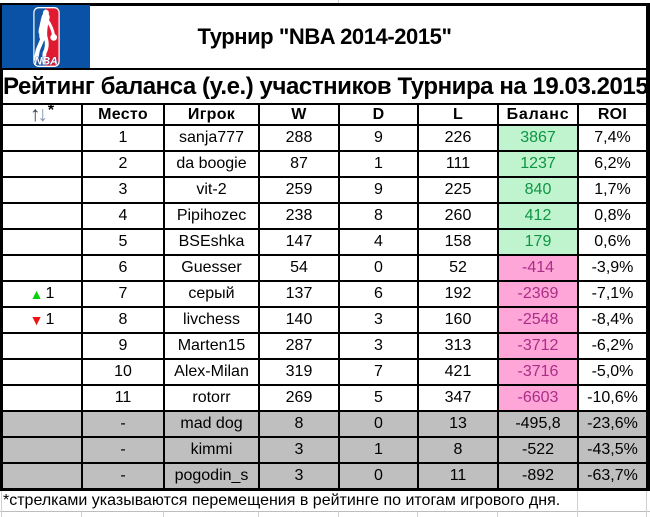 The width and height of the screenshot is (650, 517). I want to click on svg-text: NBA, so click(46, 60).